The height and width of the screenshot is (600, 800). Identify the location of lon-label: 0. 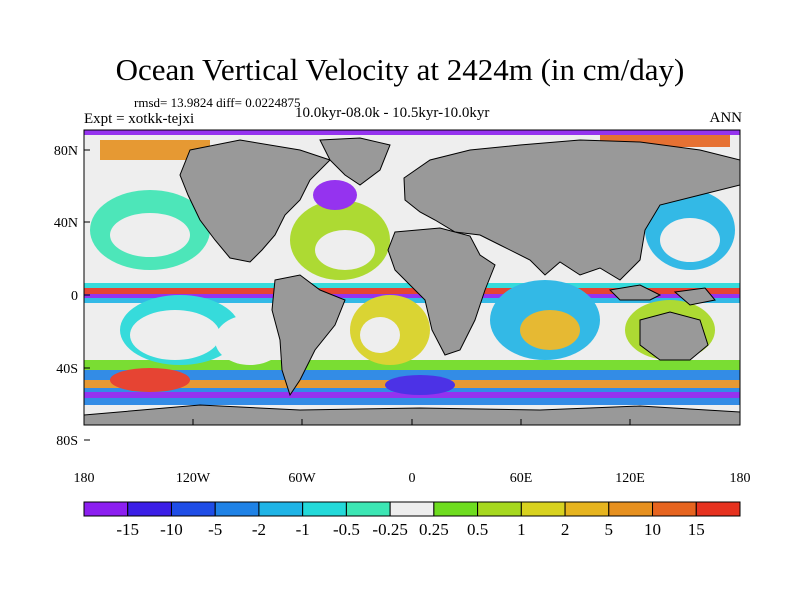
(412, 478).